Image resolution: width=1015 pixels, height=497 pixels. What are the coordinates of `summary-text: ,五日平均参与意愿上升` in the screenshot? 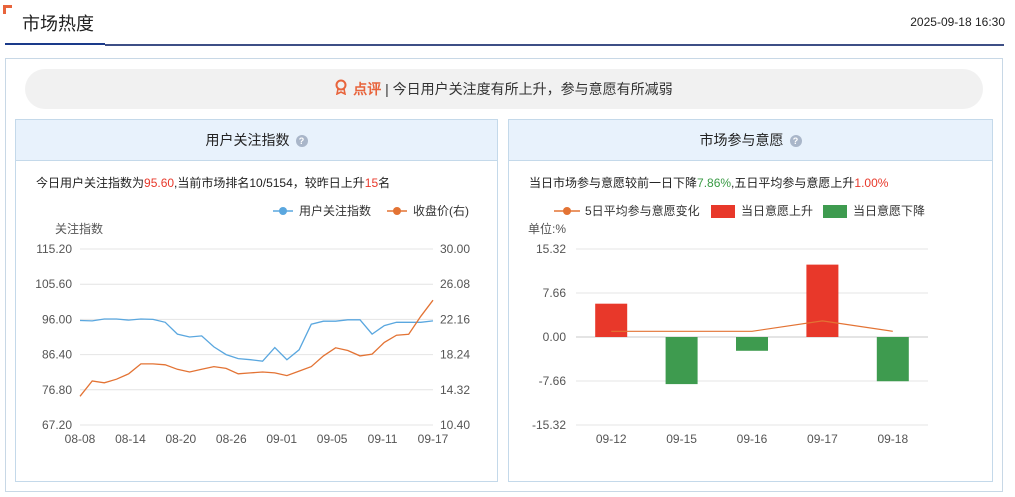 It's located at (793, 183).